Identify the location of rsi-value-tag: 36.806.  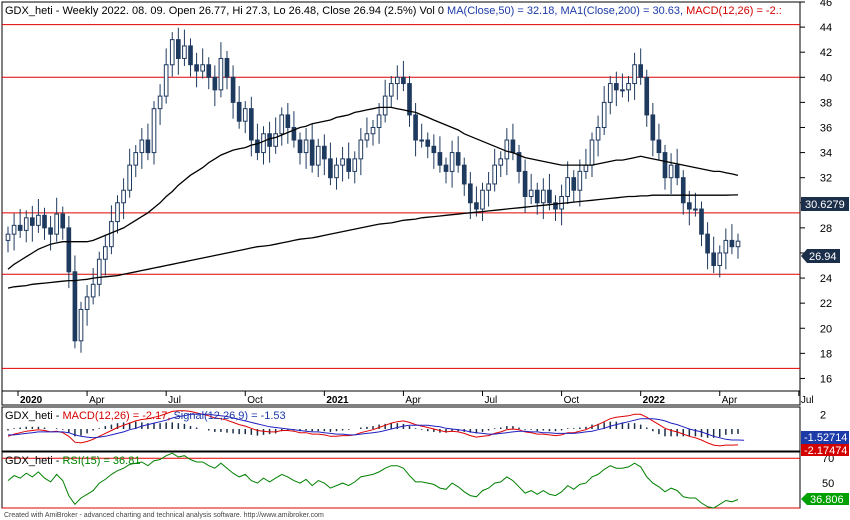
(825, 499).